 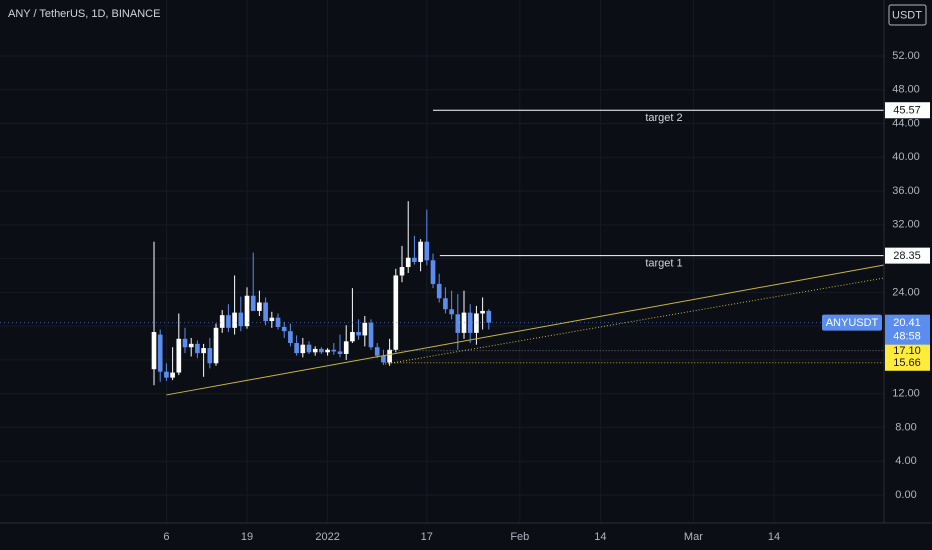 I want to click on x-tick-label: 19, so click(x=247, y=537).